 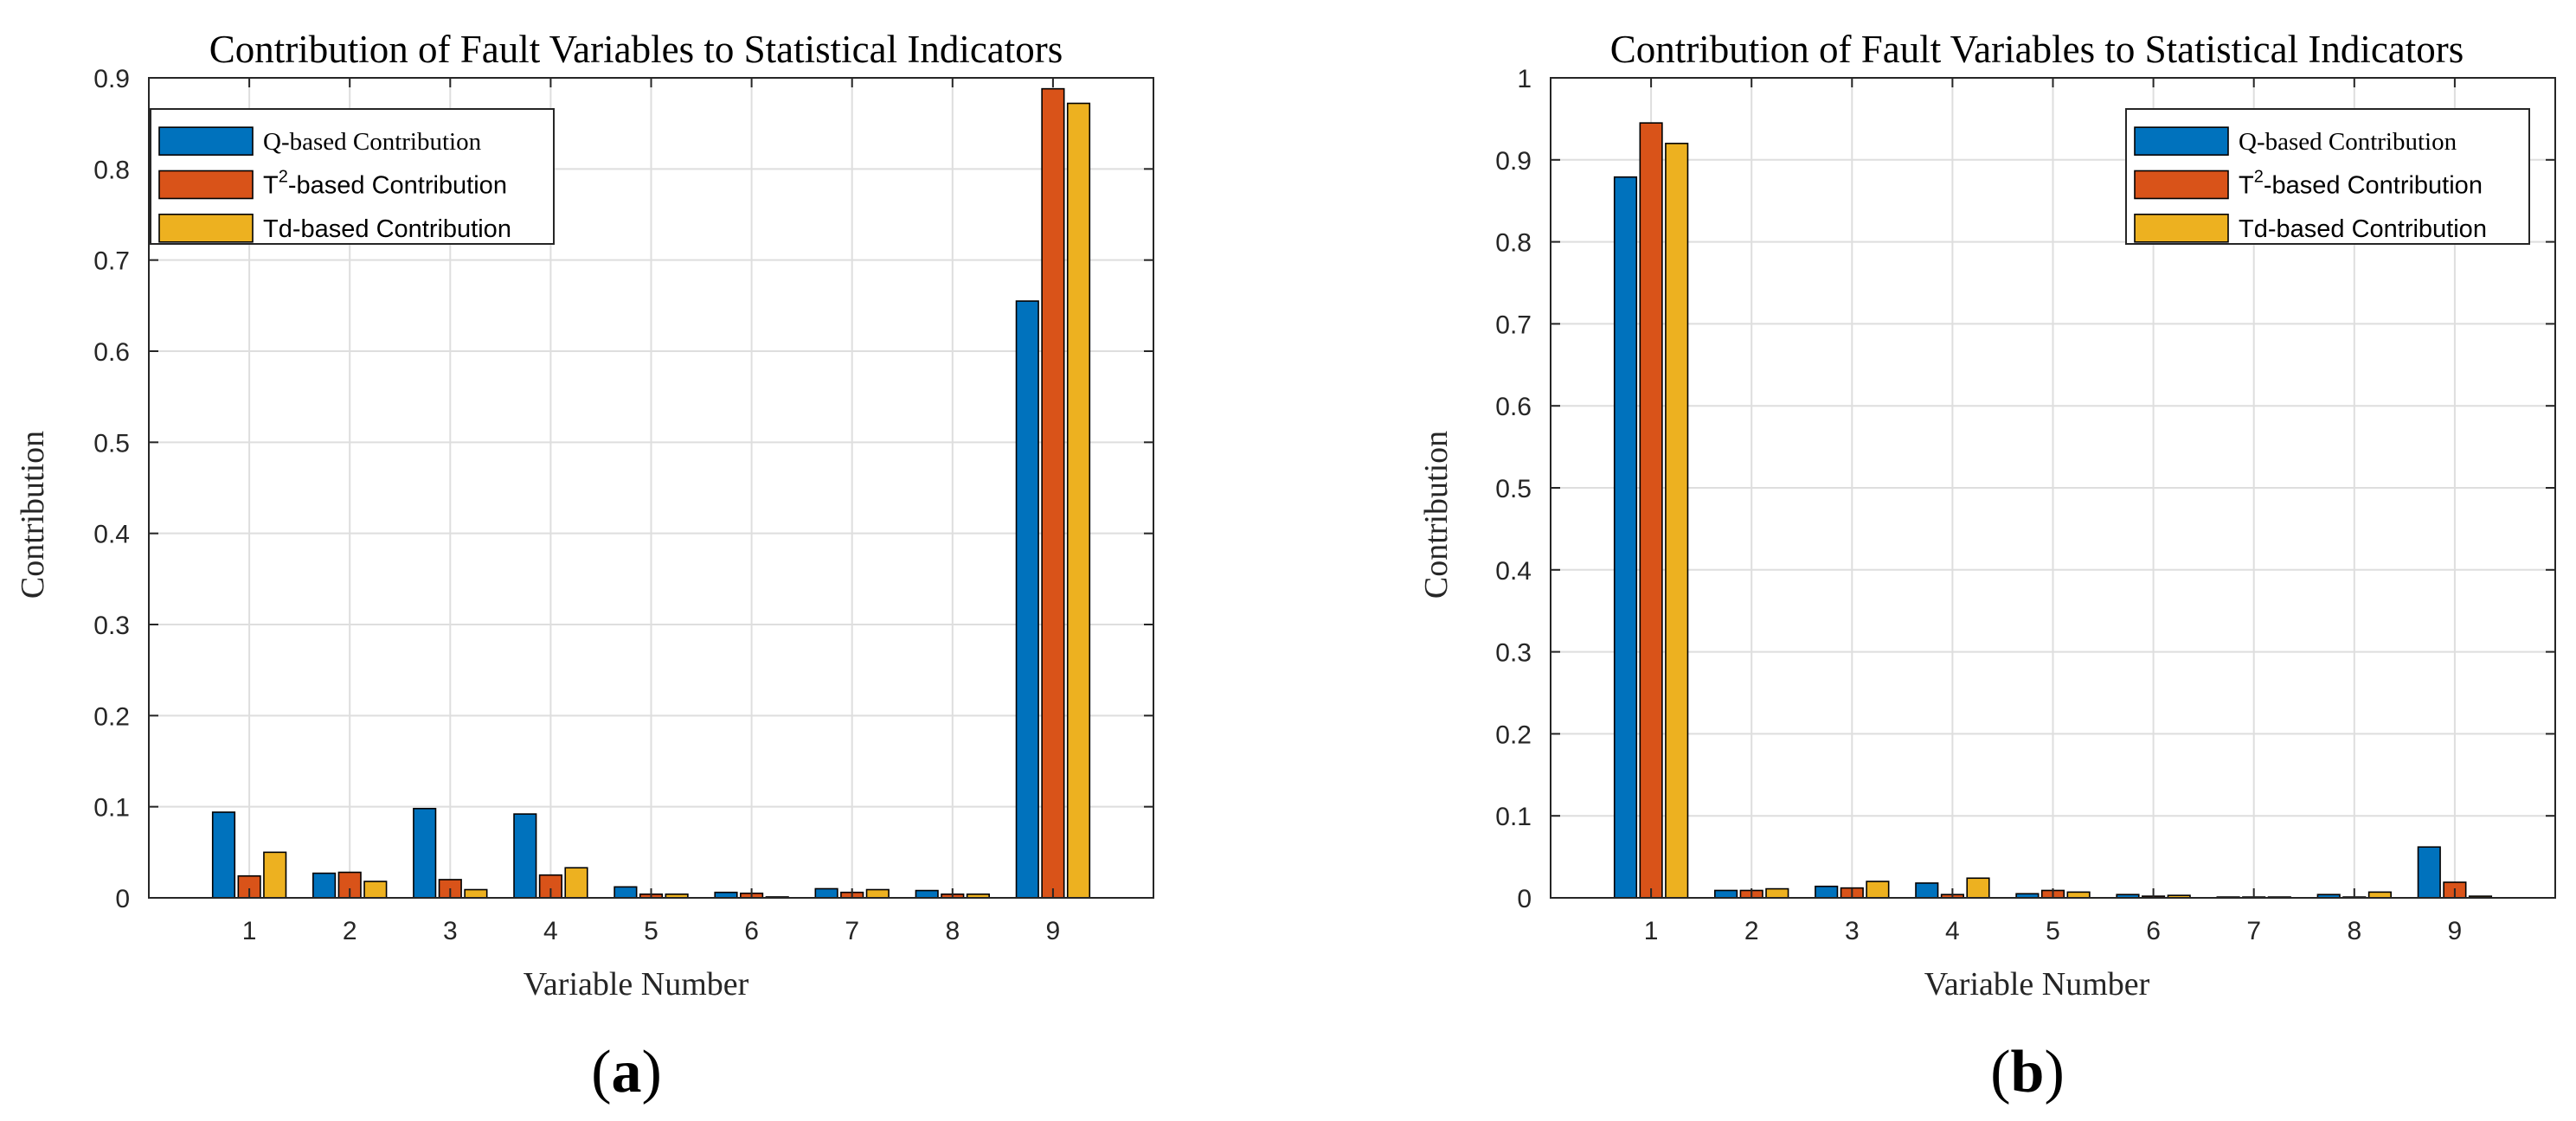 I want to click on panel-a-legend-label-2-sup: 2, so click(x=283, y=176).